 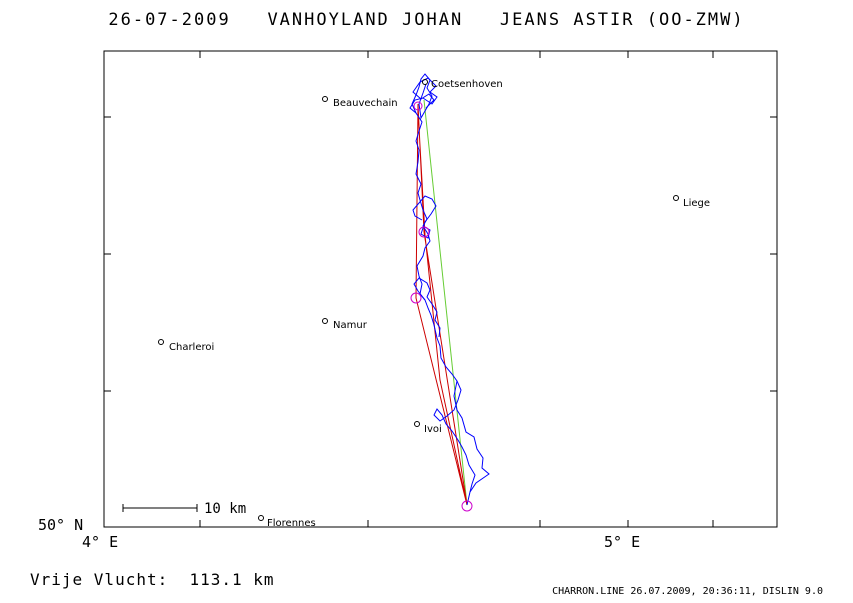 I want to click on distance-label: Vrije Vlucht:, so click(x=99, y=579).